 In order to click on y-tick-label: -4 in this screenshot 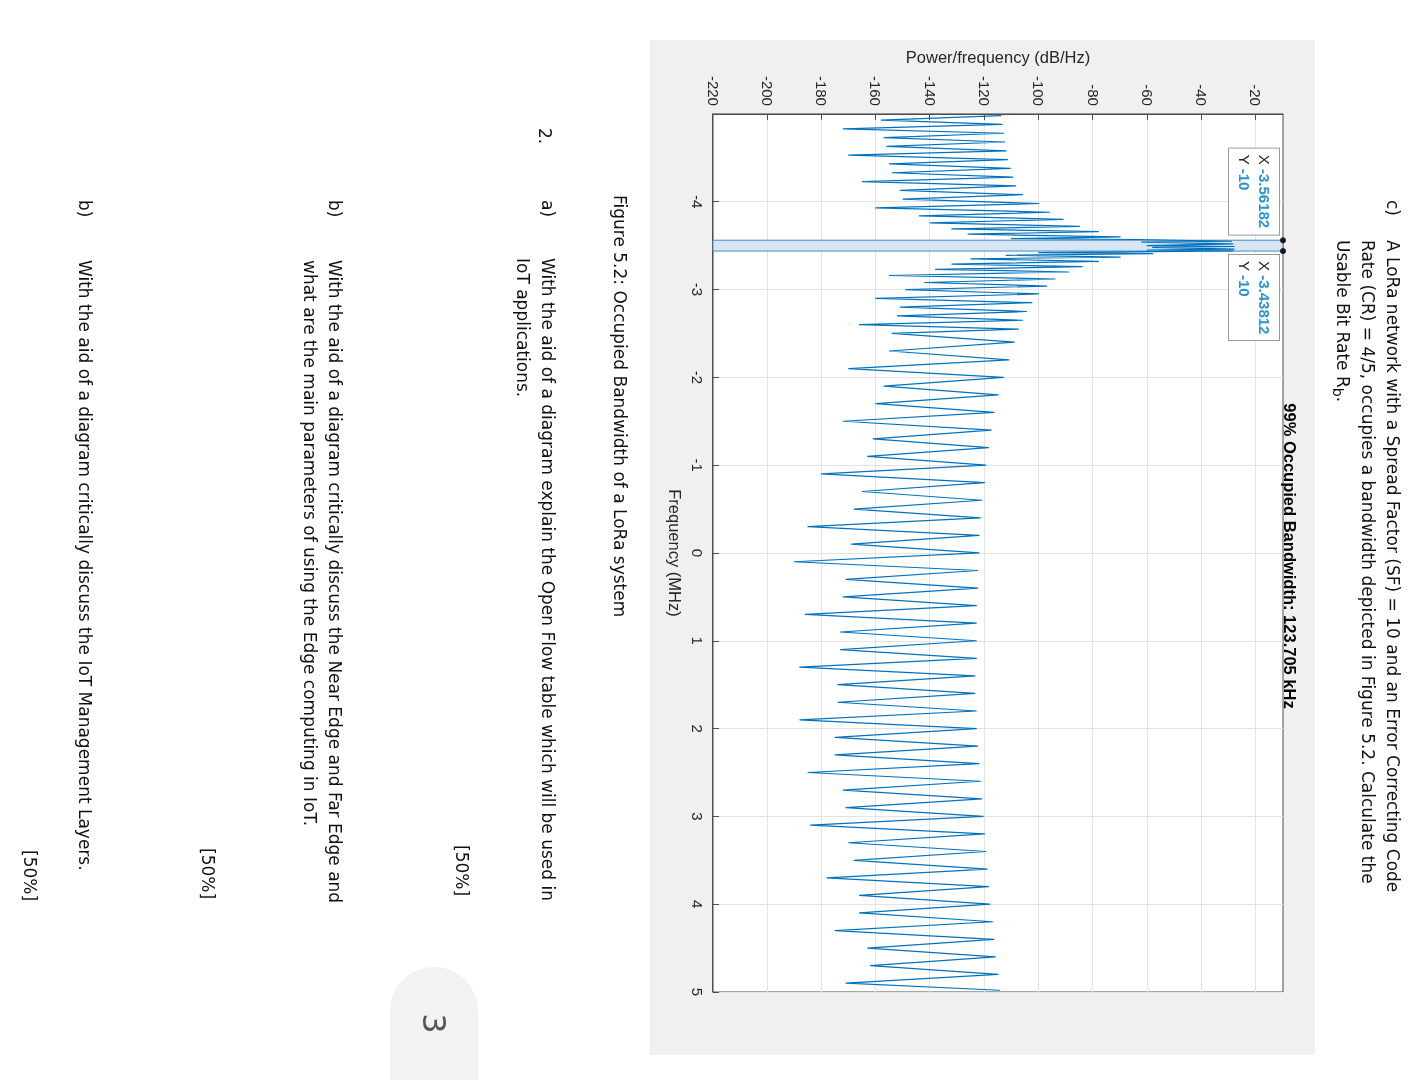, I will do `click(697, 202)`.